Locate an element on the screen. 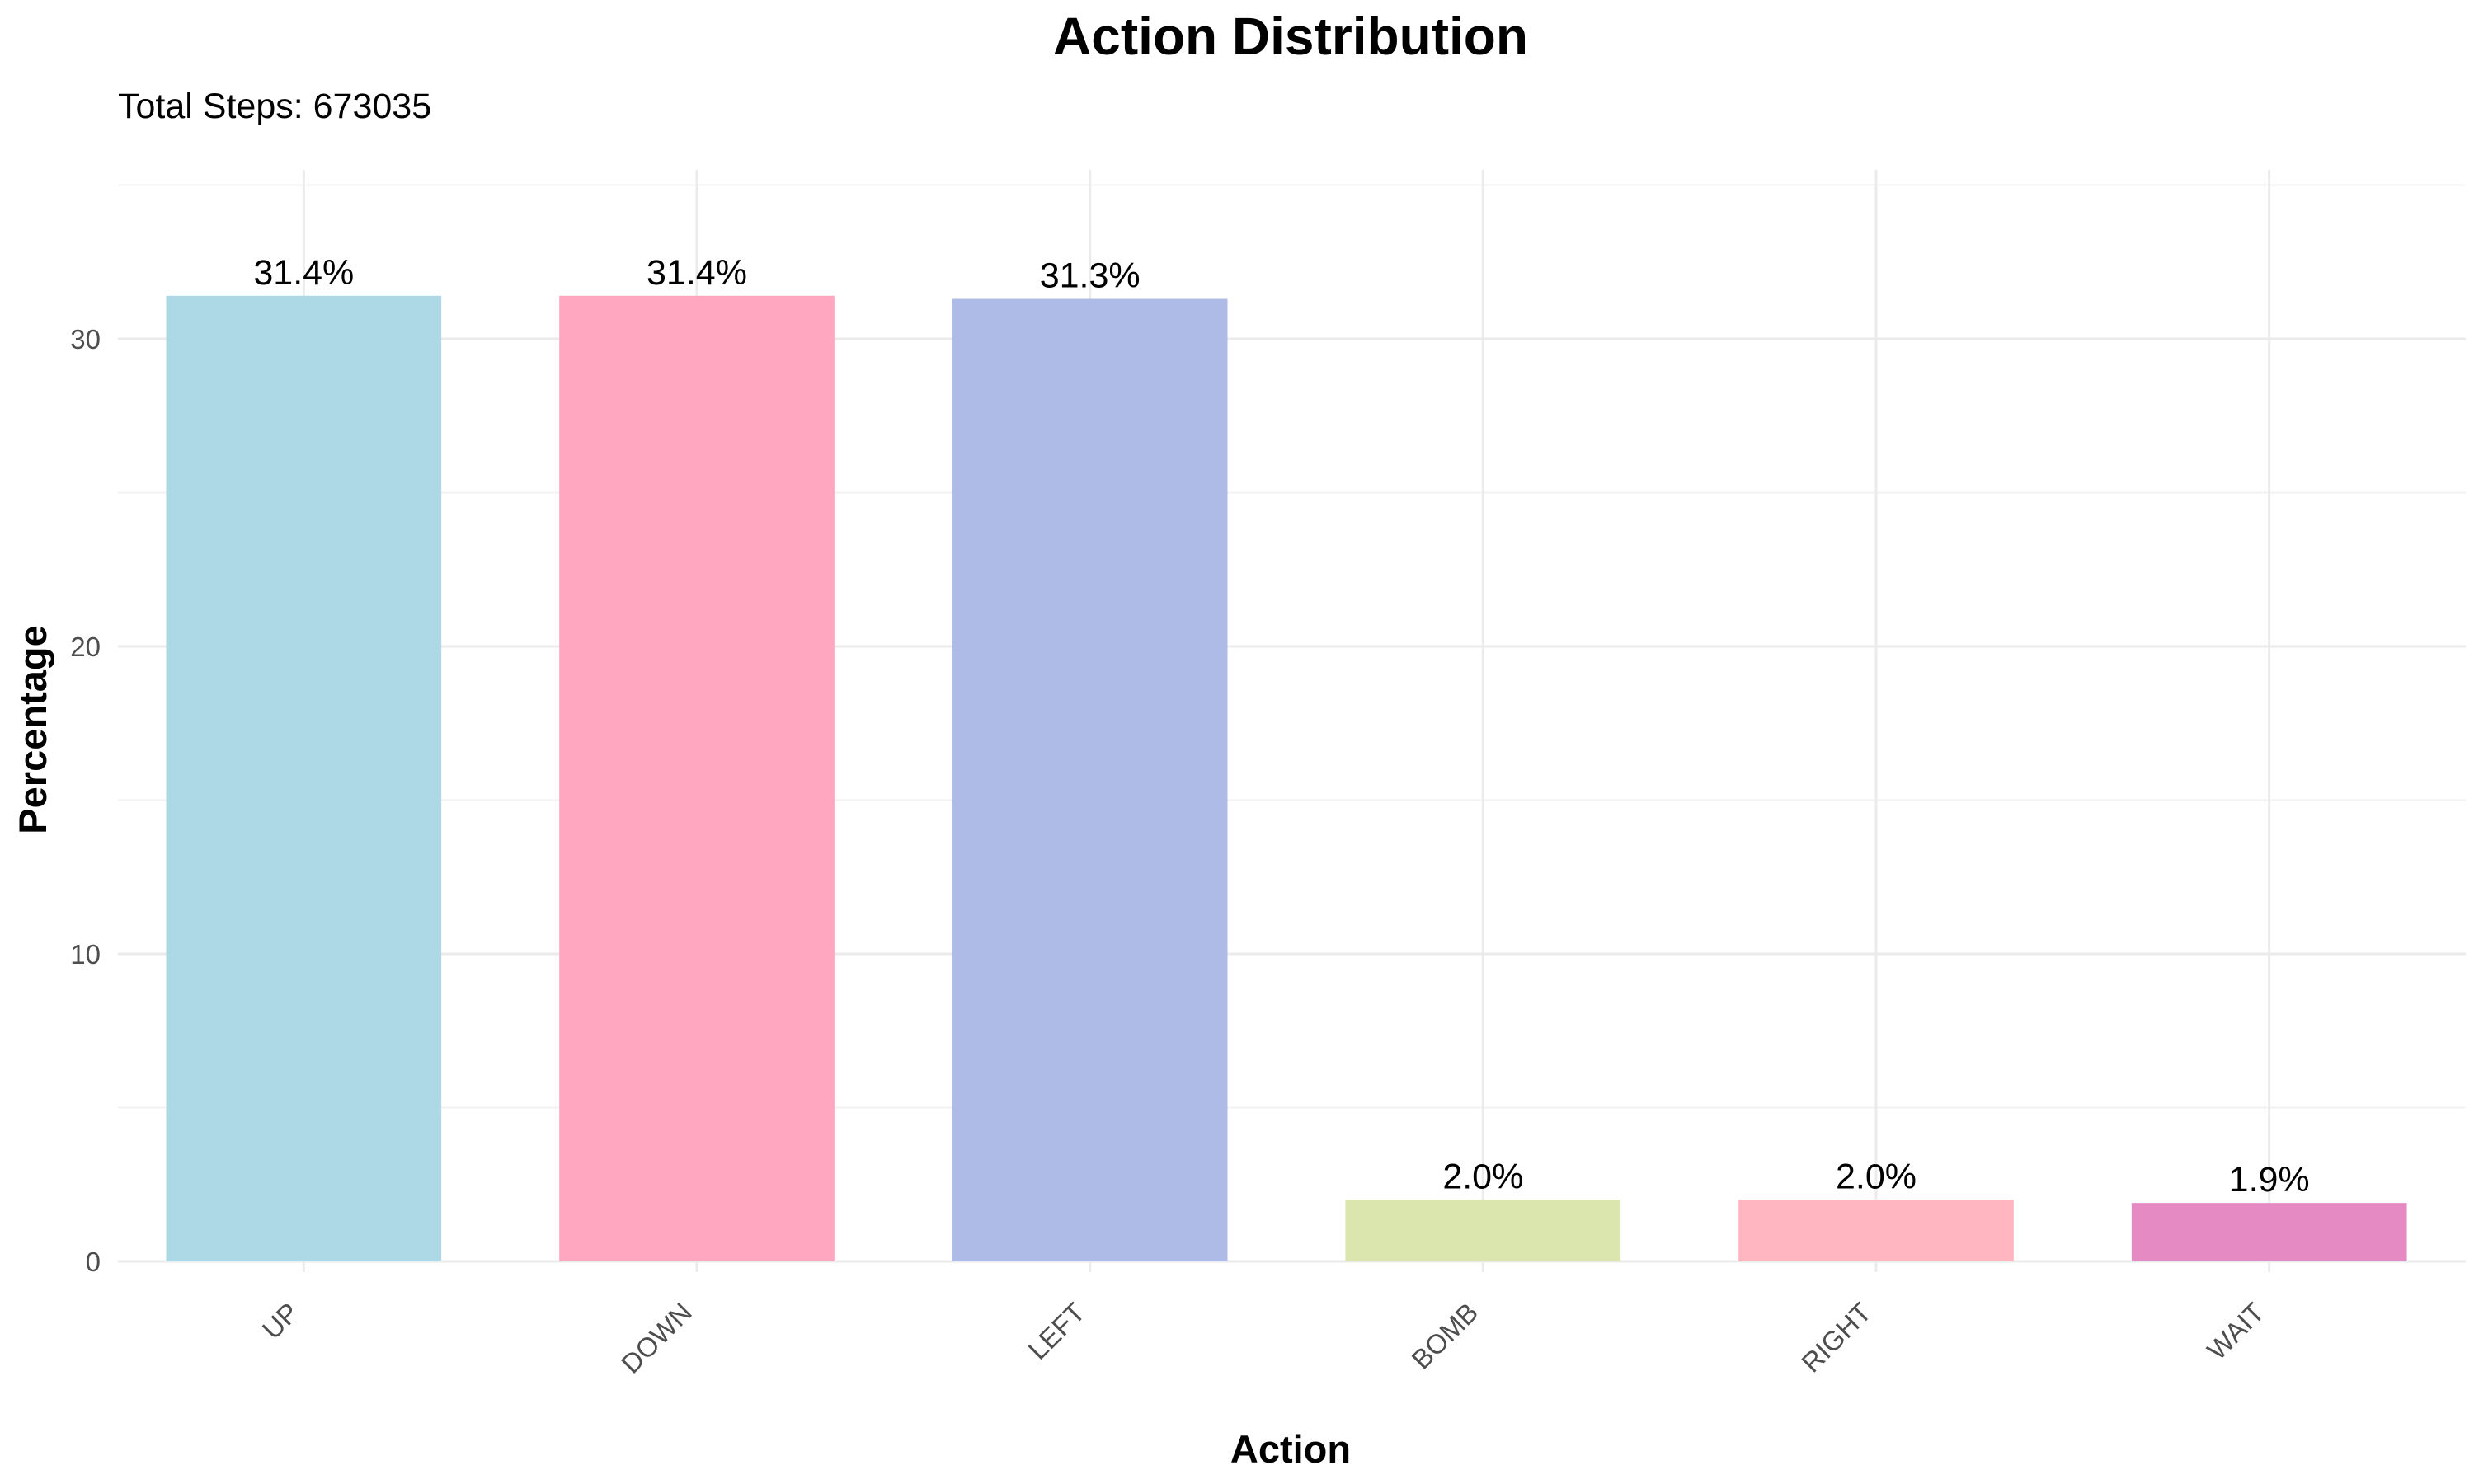 The height and width of the screenshot is (1484, 2474). x-tick-label-up: UP is located at coordinates (280, 1321).